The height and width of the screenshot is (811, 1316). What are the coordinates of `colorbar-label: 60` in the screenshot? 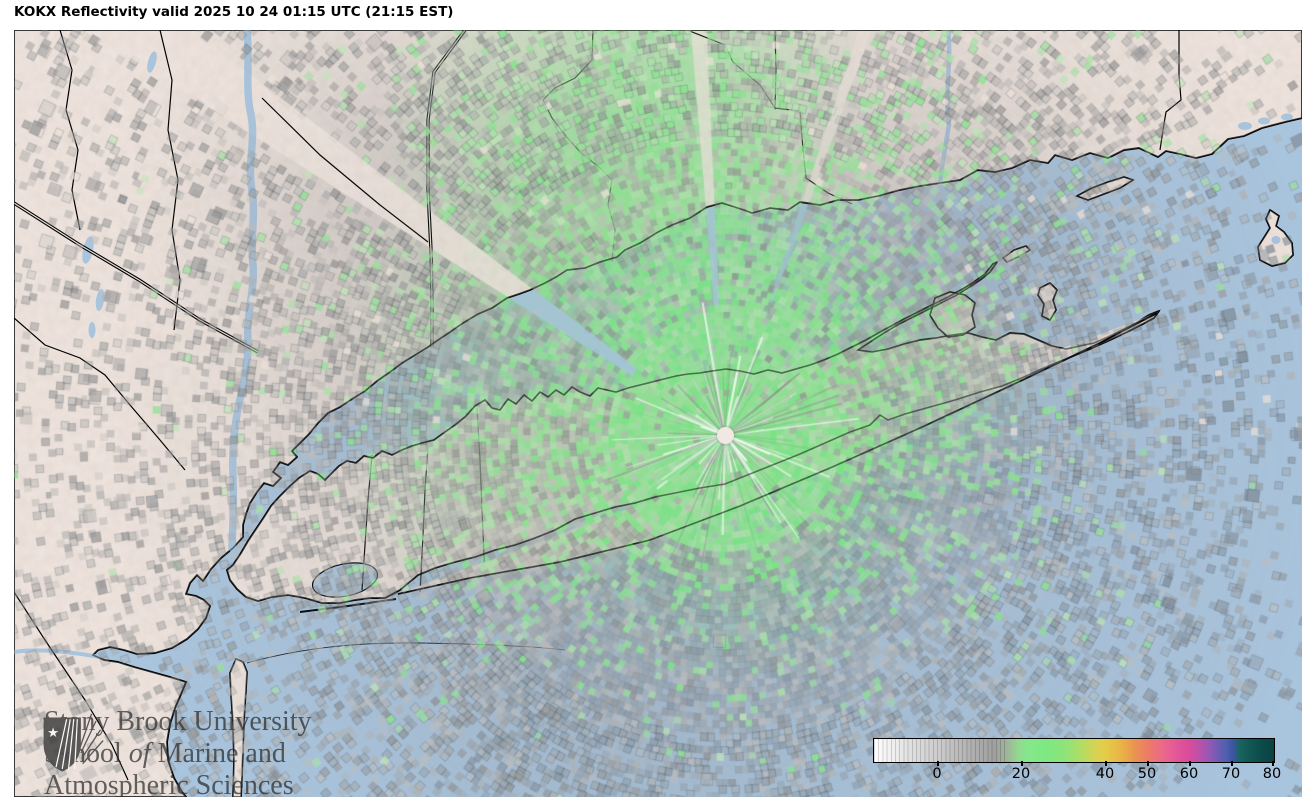 It's located at (1189, 774).